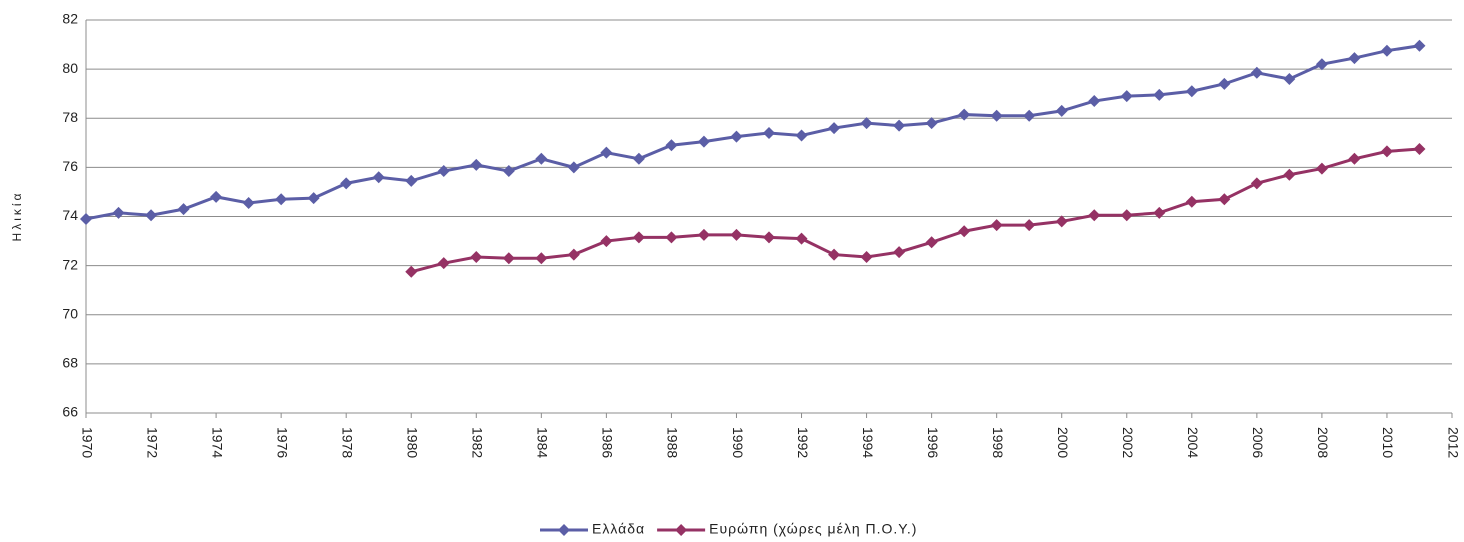 This screenshot has height=542, width=1464. I want to click on x-tick-label: 1972, so click(152, 442).